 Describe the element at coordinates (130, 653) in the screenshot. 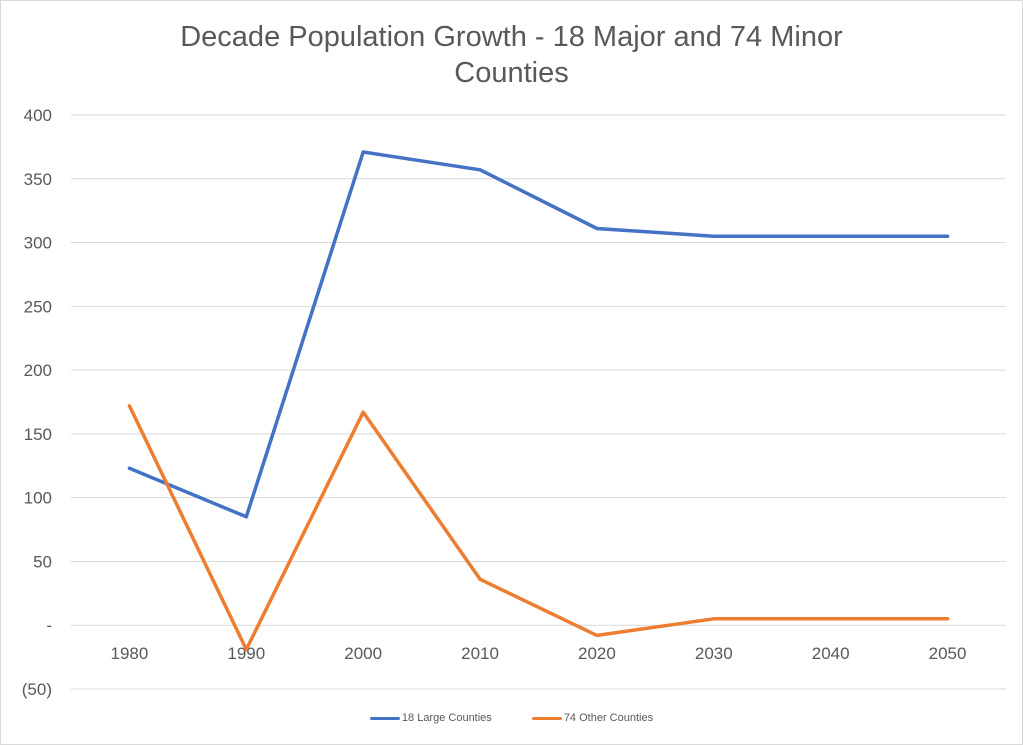

I see `x-tick-label: 1980` at that location.